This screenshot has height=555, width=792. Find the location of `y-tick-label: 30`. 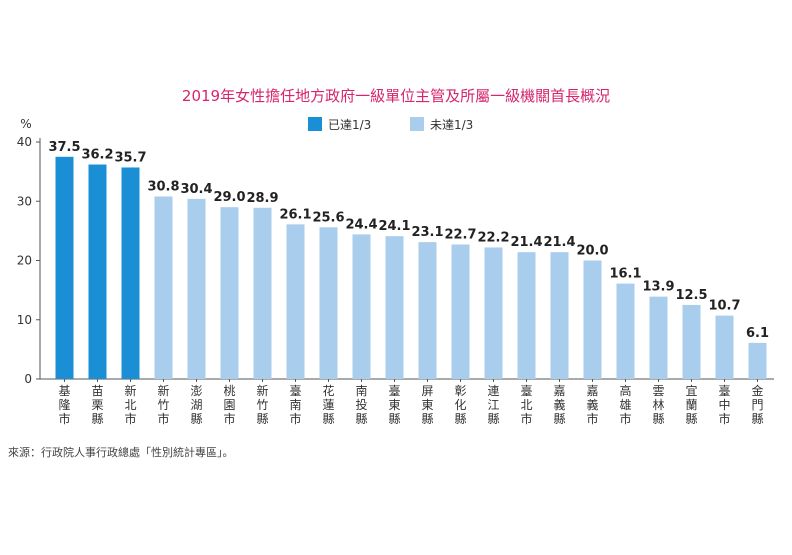

y-tick-label: 30 is located at coordinates (24, 201).